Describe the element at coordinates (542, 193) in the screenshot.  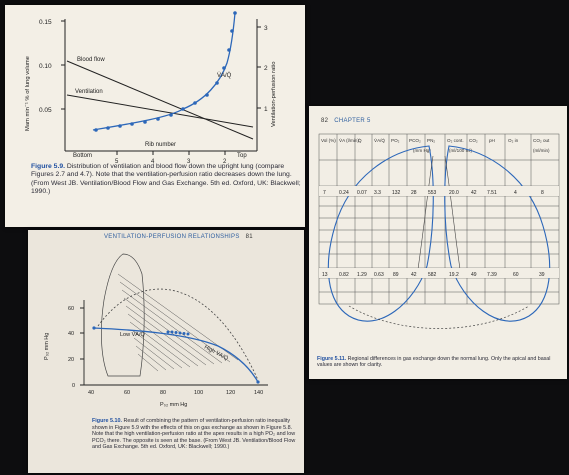
I see `svg-text: 8` at that location.